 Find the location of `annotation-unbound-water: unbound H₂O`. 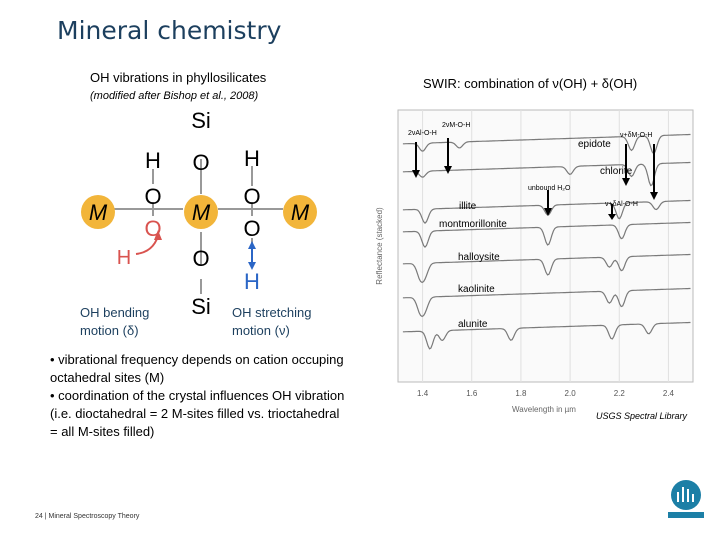

annotation-unbound-water: unbound H₂O is located at coordinates (549, 188).